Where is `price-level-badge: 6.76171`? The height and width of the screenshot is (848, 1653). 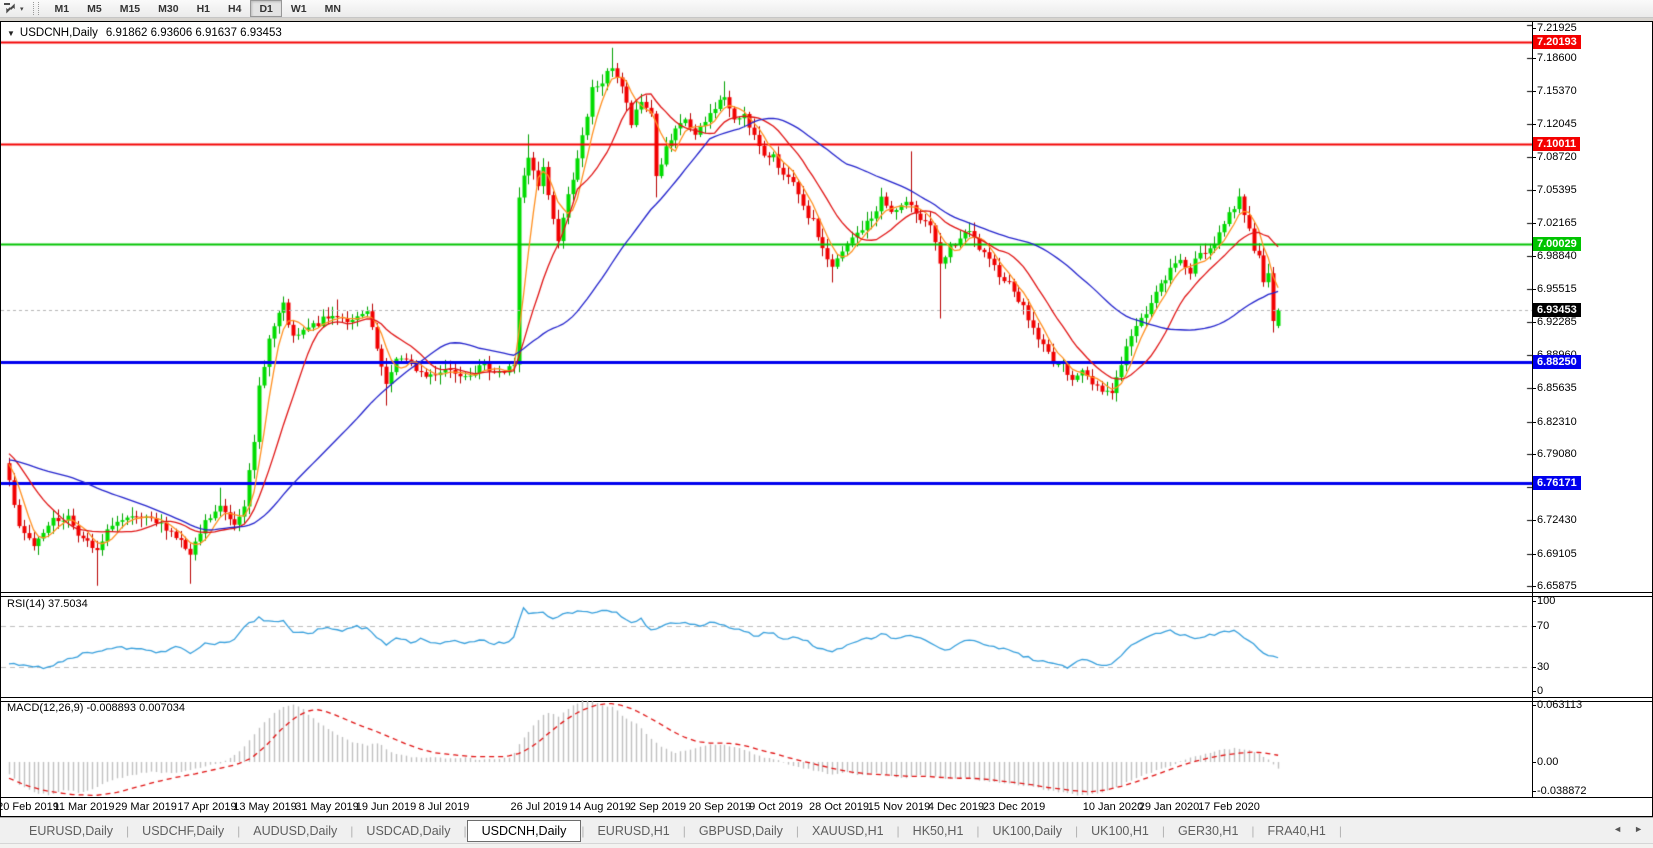
price-level-badge: 6.76171 is located at coordinates (1557, 482).